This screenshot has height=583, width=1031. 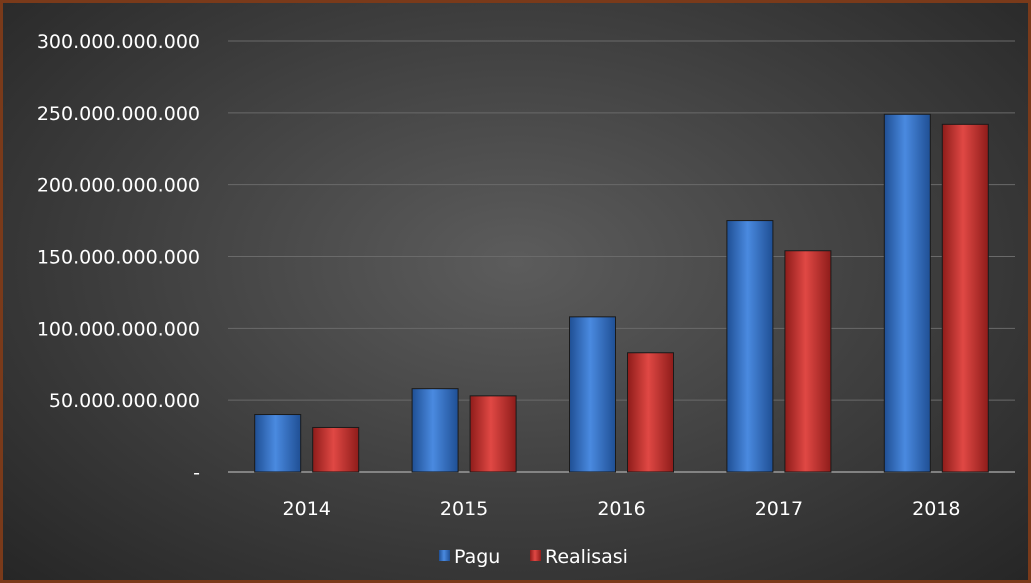 I want to click on bar-pagu-2018, so click(x=907, y=293).